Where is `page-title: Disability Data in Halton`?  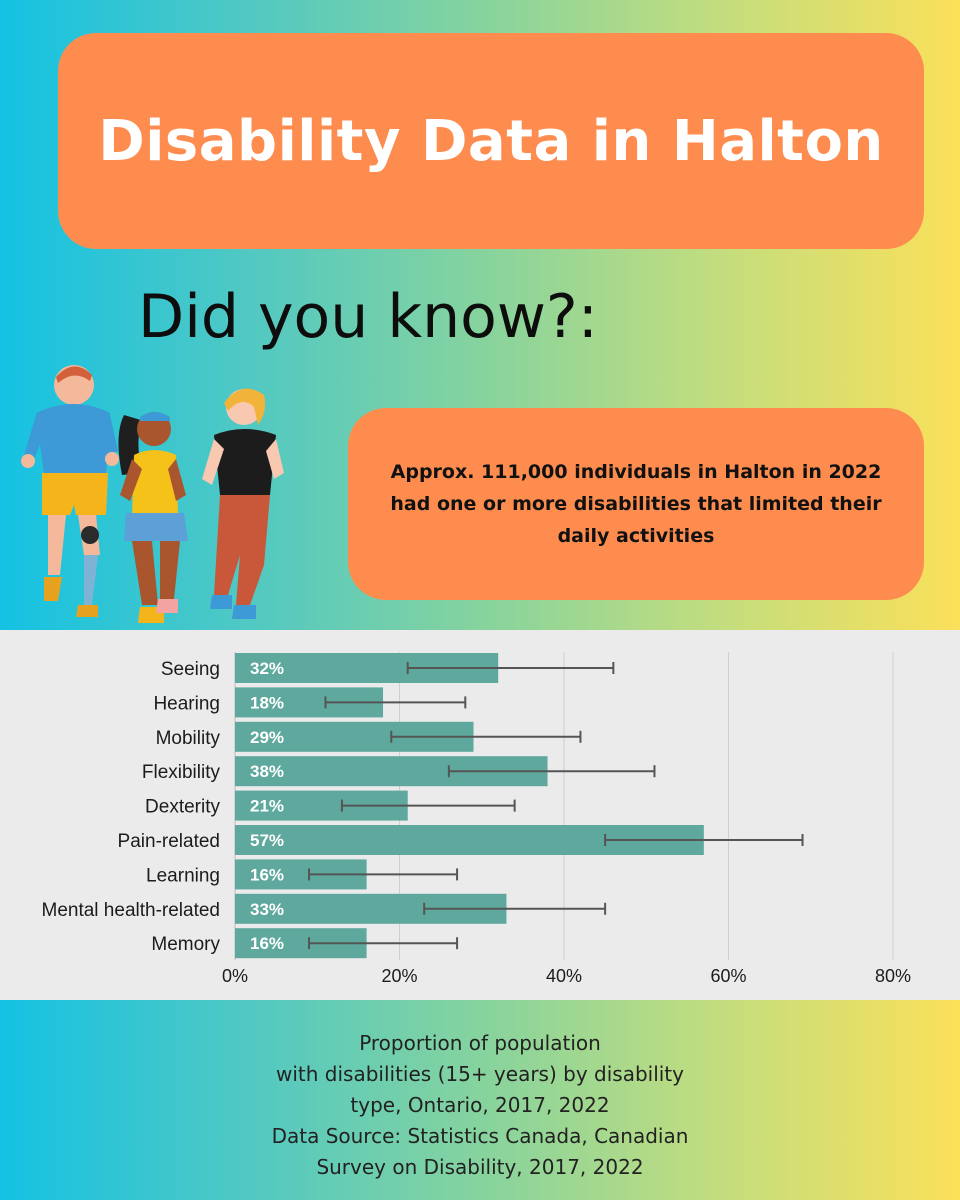 page-title: Disability Data in Halton is located at coordinates (491, 141).